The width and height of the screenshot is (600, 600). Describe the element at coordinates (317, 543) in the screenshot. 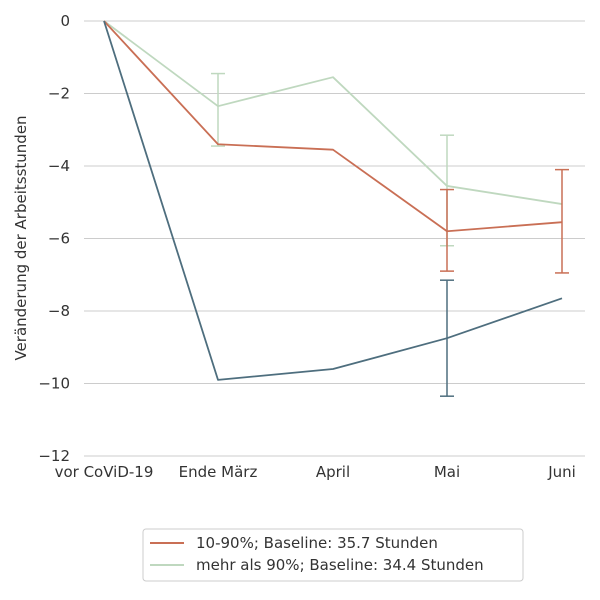

I see `legend-entry: 10-90%; Baseline: 35.7 Stunden` at that location.